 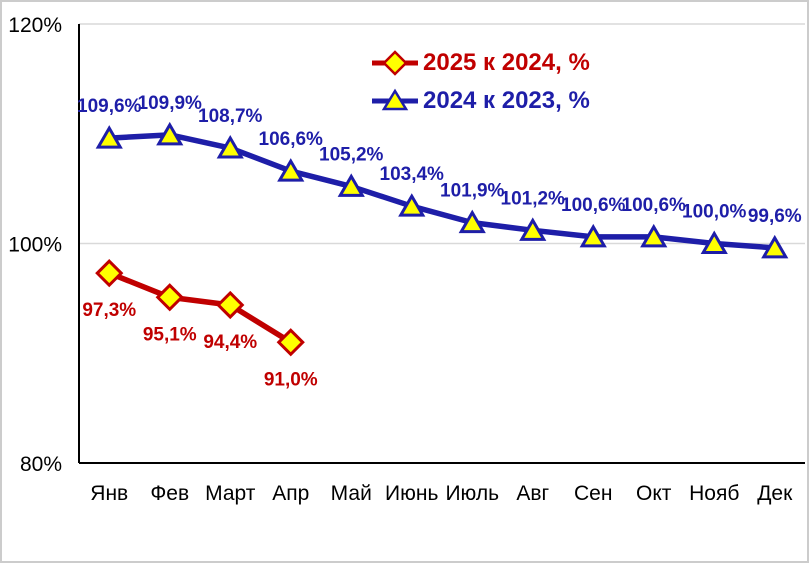 I want to click on x-tick-label: Дек, so click(x=775, y=493).